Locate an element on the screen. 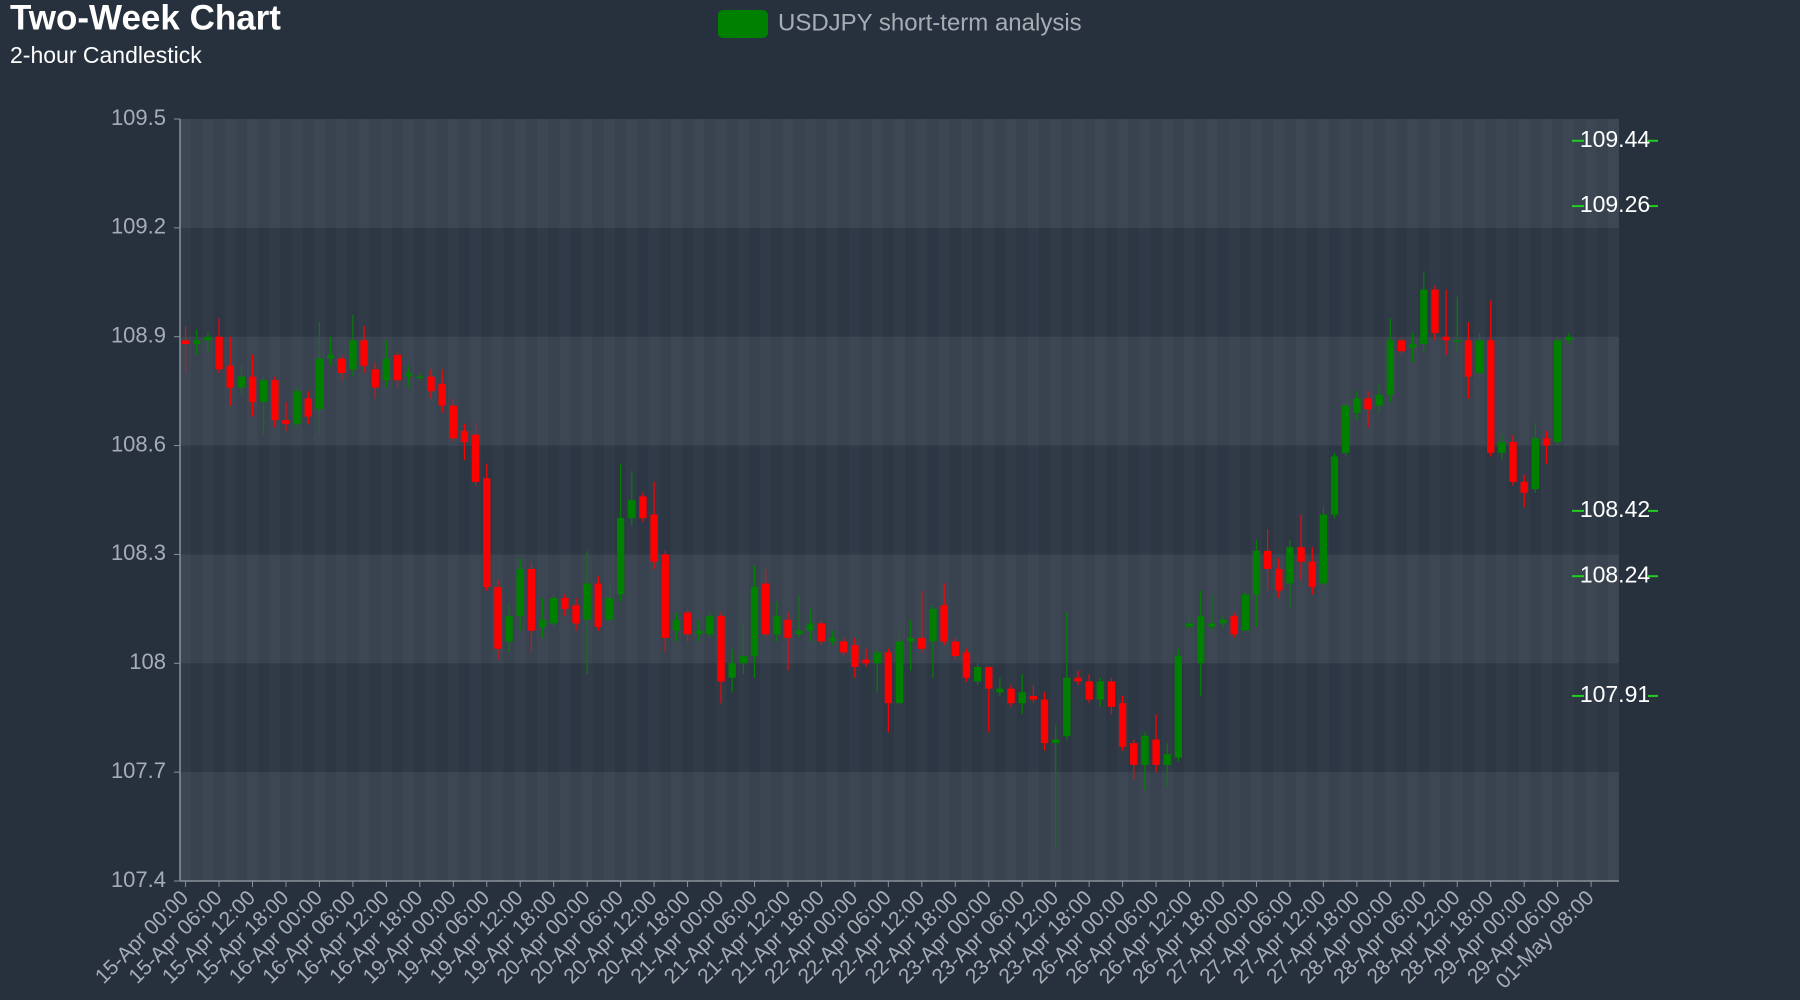 The image size is (1800, 1000). y-tick-label: 108 is located at coordinates (147, 661).